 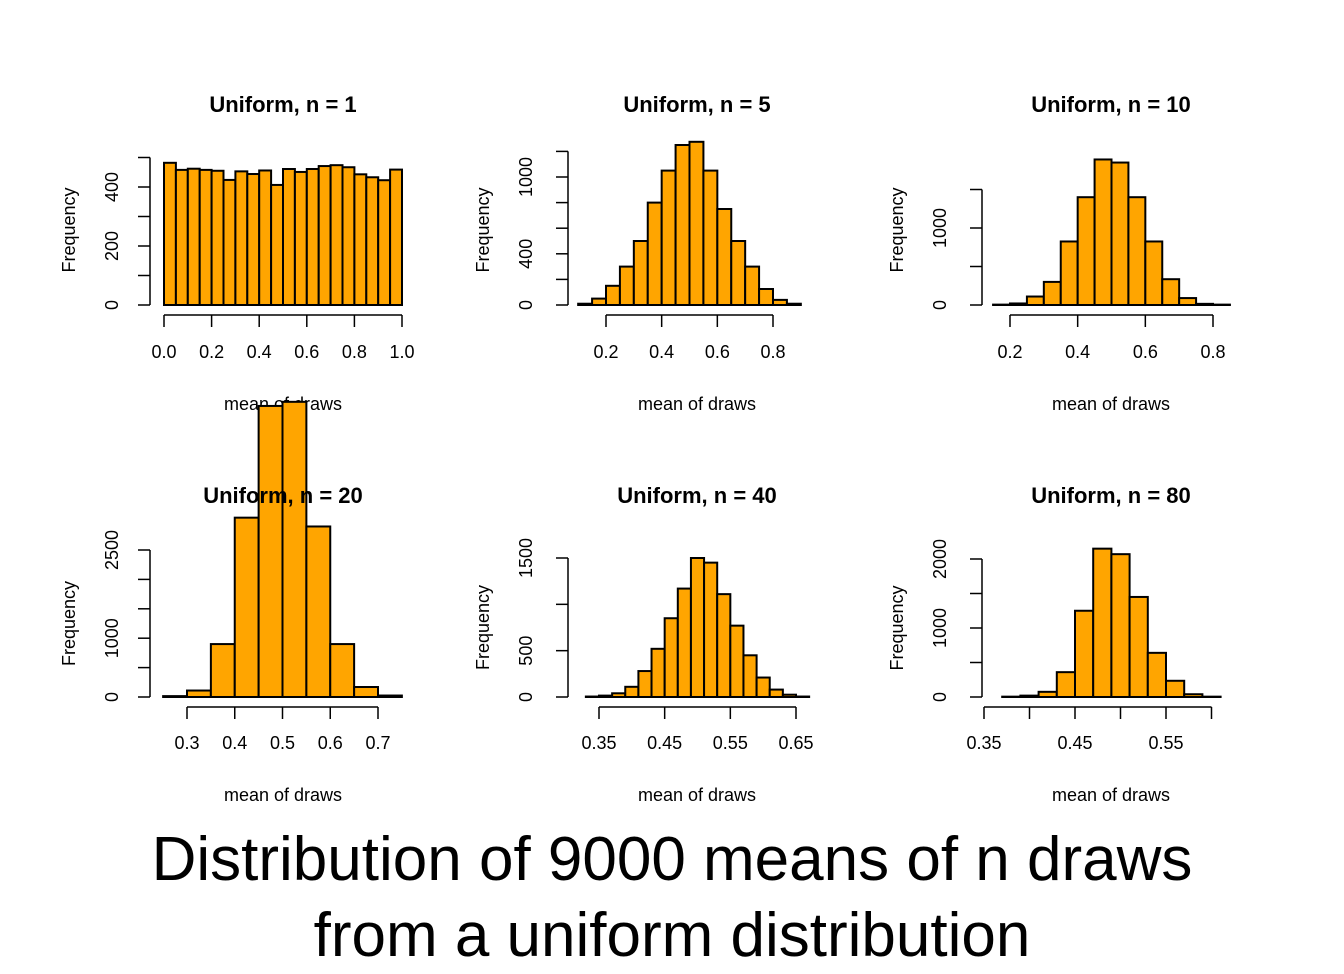 I want to click on y-tick-label: 1500, so click(x=526, y=558).